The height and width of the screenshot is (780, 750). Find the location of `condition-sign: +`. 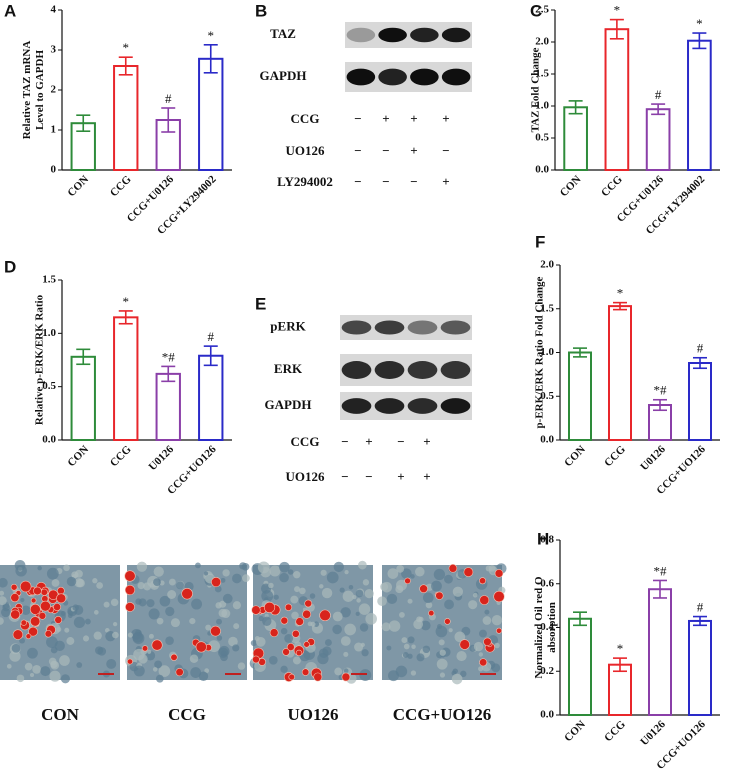

condition-sign: + is located at coordinates (385, 118).